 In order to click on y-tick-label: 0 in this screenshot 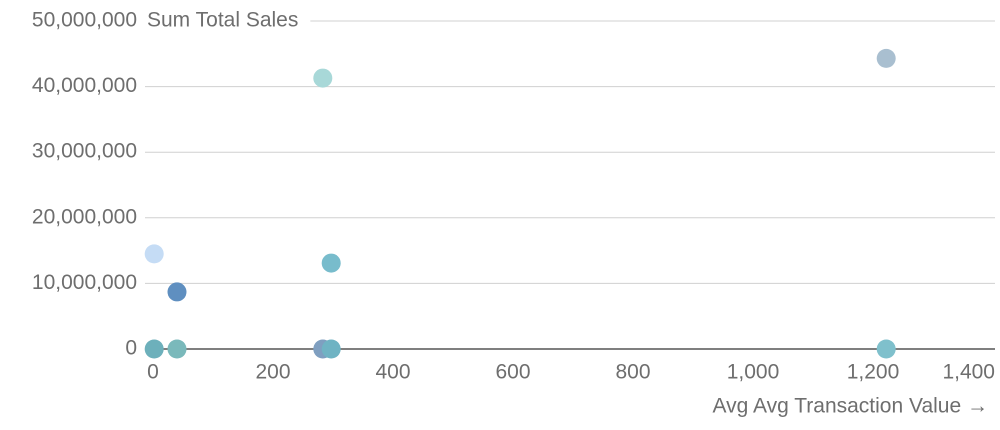, I will do `click(131, 348)`.